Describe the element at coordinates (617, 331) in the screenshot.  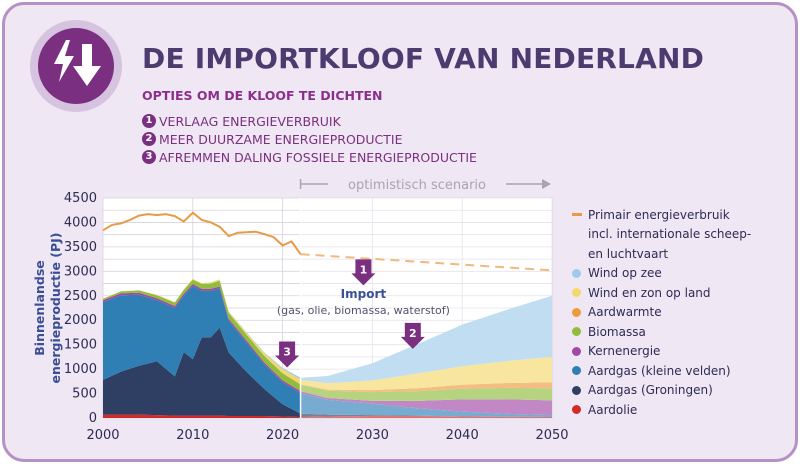
I see `legend-label: Biomassa` at that location.